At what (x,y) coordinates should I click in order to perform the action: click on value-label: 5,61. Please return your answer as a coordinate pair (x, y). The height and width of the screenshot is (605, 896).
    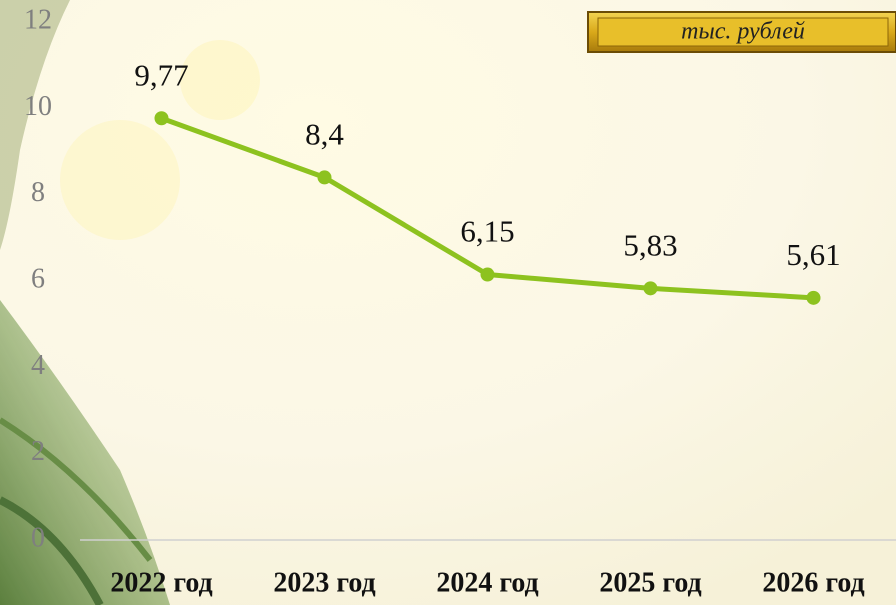
    Looking at the image, I should click on (813, 254).